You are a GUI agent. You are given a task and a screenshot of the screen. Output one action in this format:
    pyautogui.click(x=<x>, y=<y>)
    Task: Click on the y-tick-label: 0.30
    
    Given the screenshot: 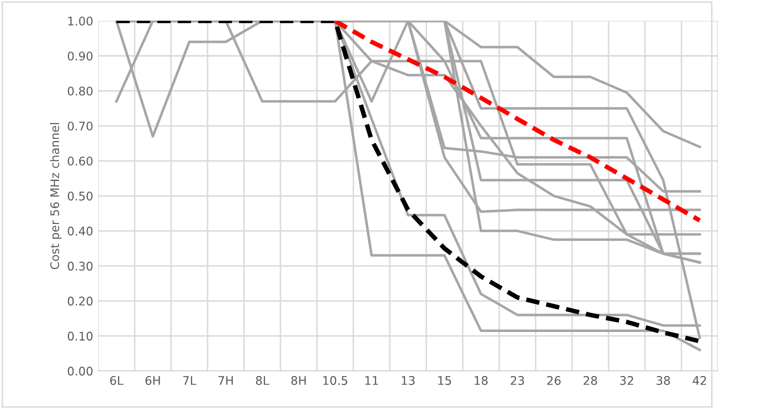 What is the action you would take?
    pyautogui.click(x=80, y=266)
    